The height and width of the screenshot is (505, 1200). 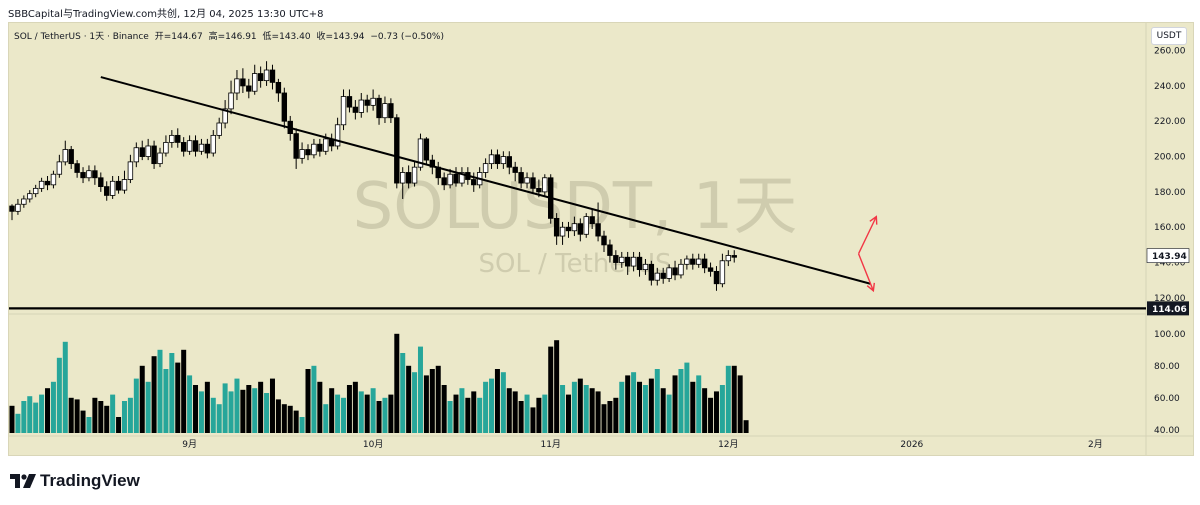 What do you see at coordinates (574, 264) in the screenshot?
I see `watermark-subtitle: SOL / TetherUS` at bounding box center [574, 264].